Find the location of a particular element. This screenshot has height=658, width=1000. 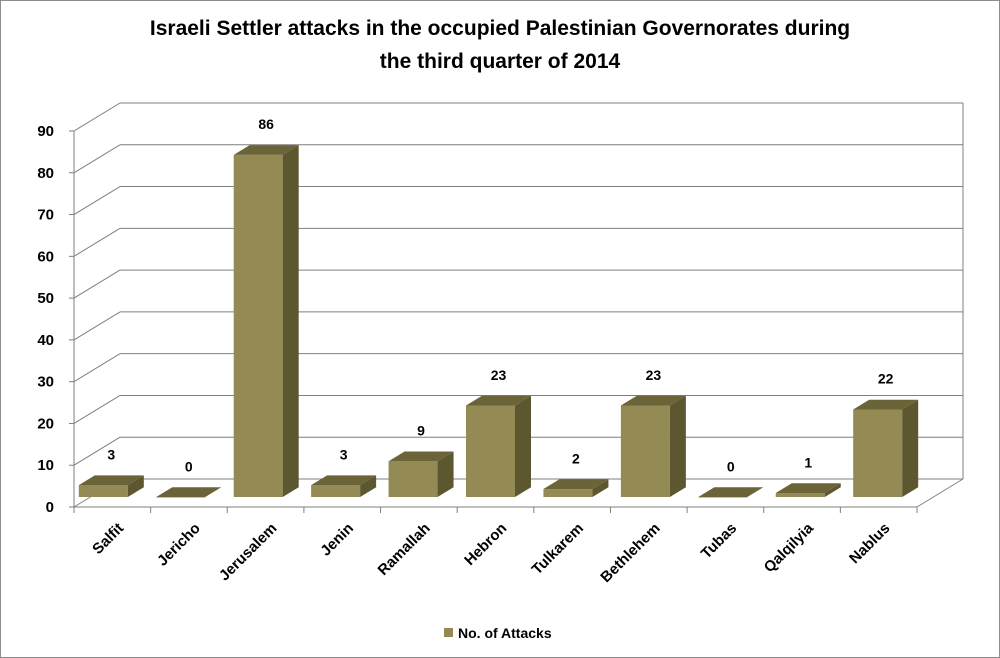

x-tick-label: Ramallah is located at coordinates (404, 549).